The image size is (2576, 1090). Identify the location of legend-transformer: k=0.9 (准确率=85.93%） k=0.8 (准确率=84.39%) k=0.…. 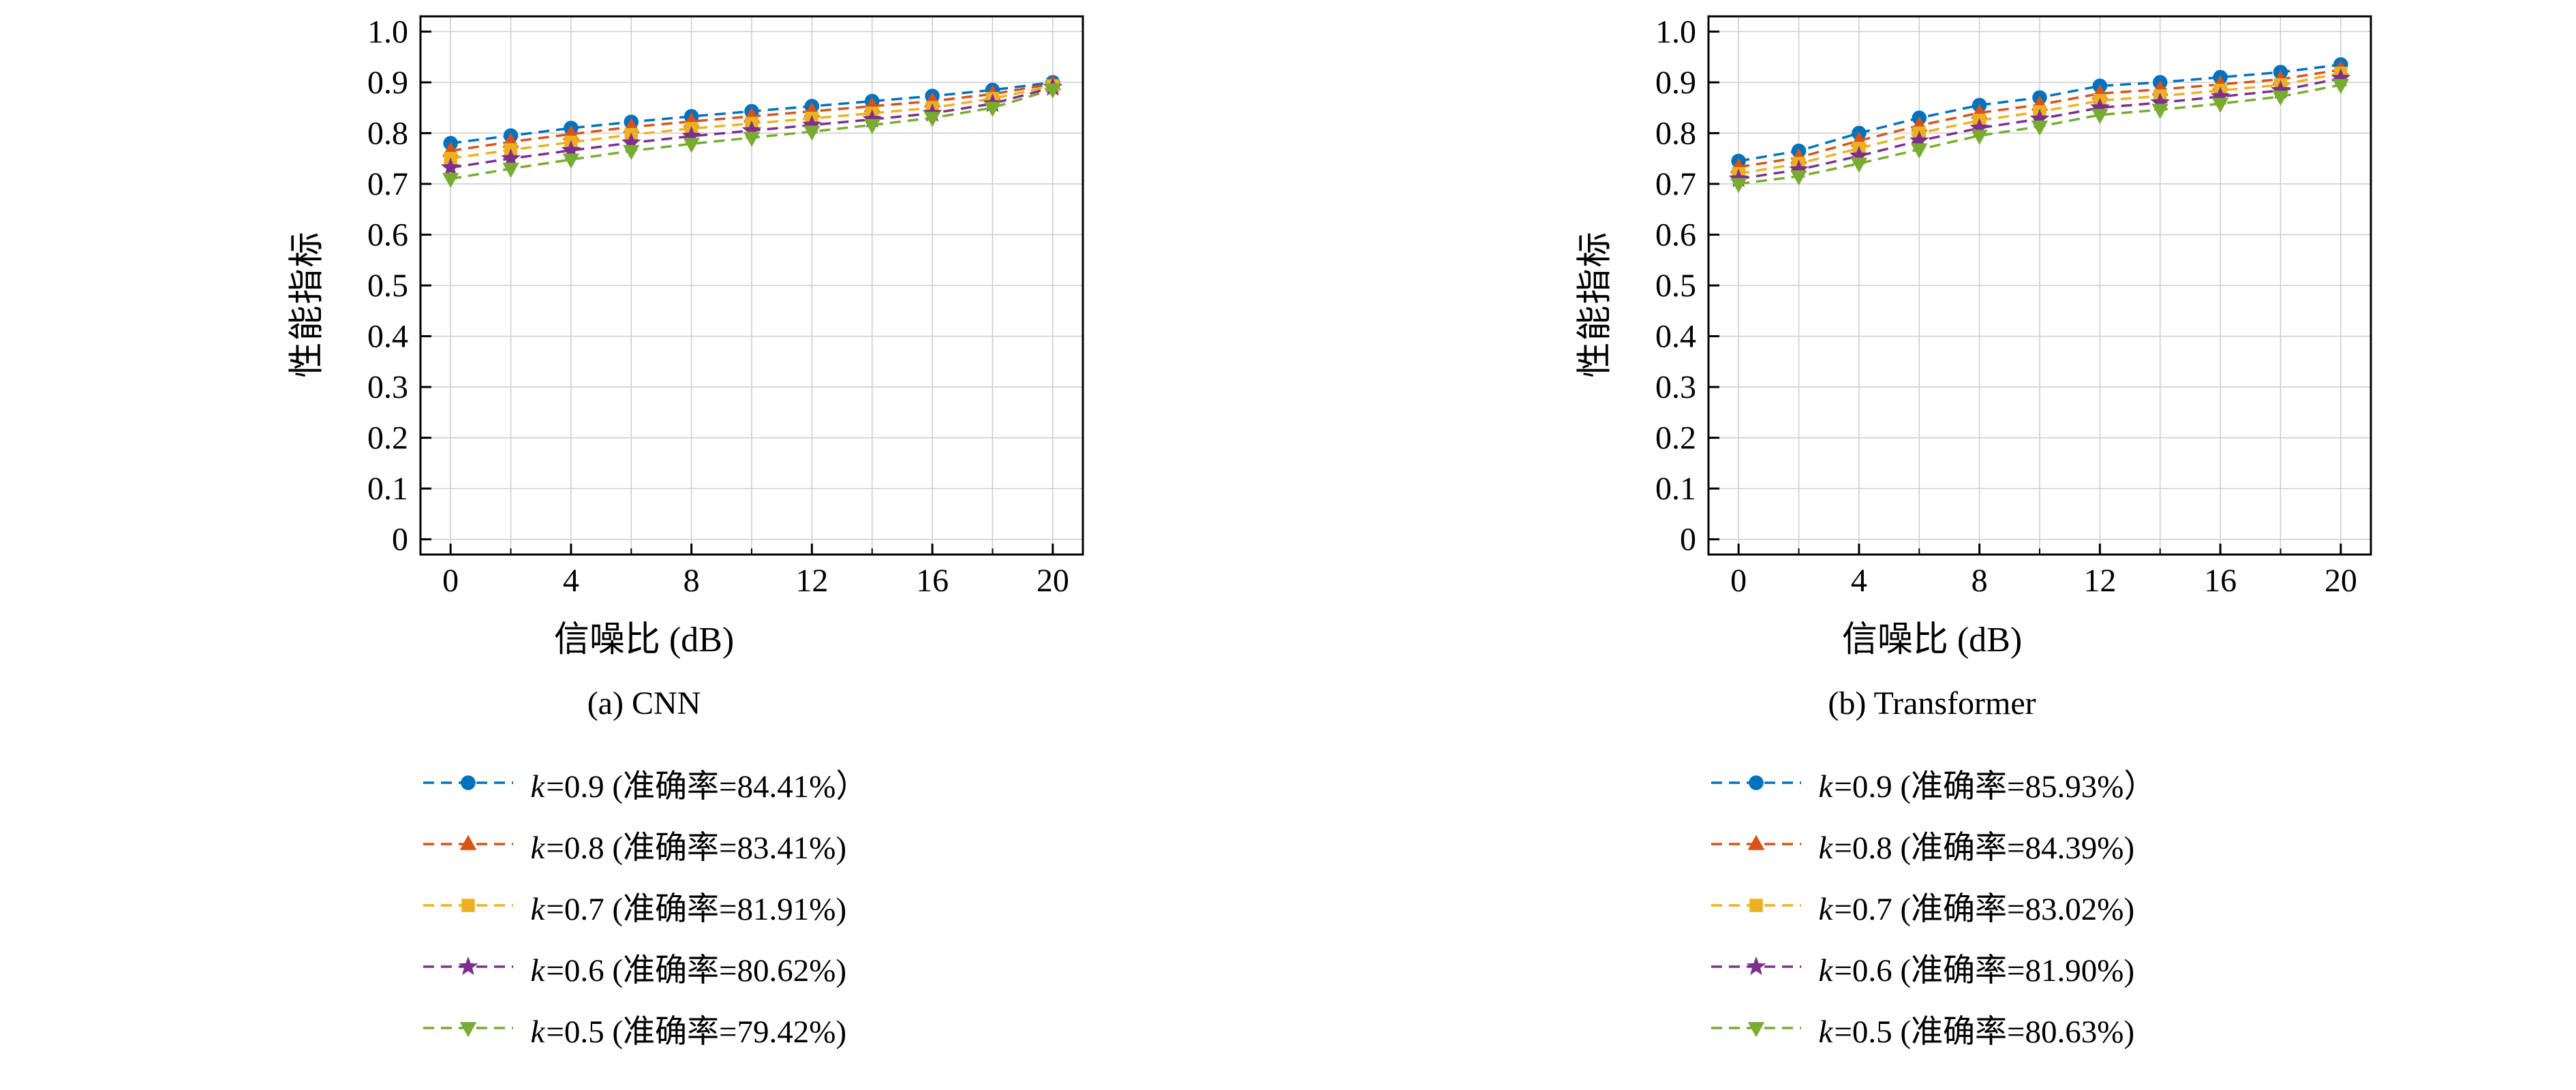
(1932, 905).